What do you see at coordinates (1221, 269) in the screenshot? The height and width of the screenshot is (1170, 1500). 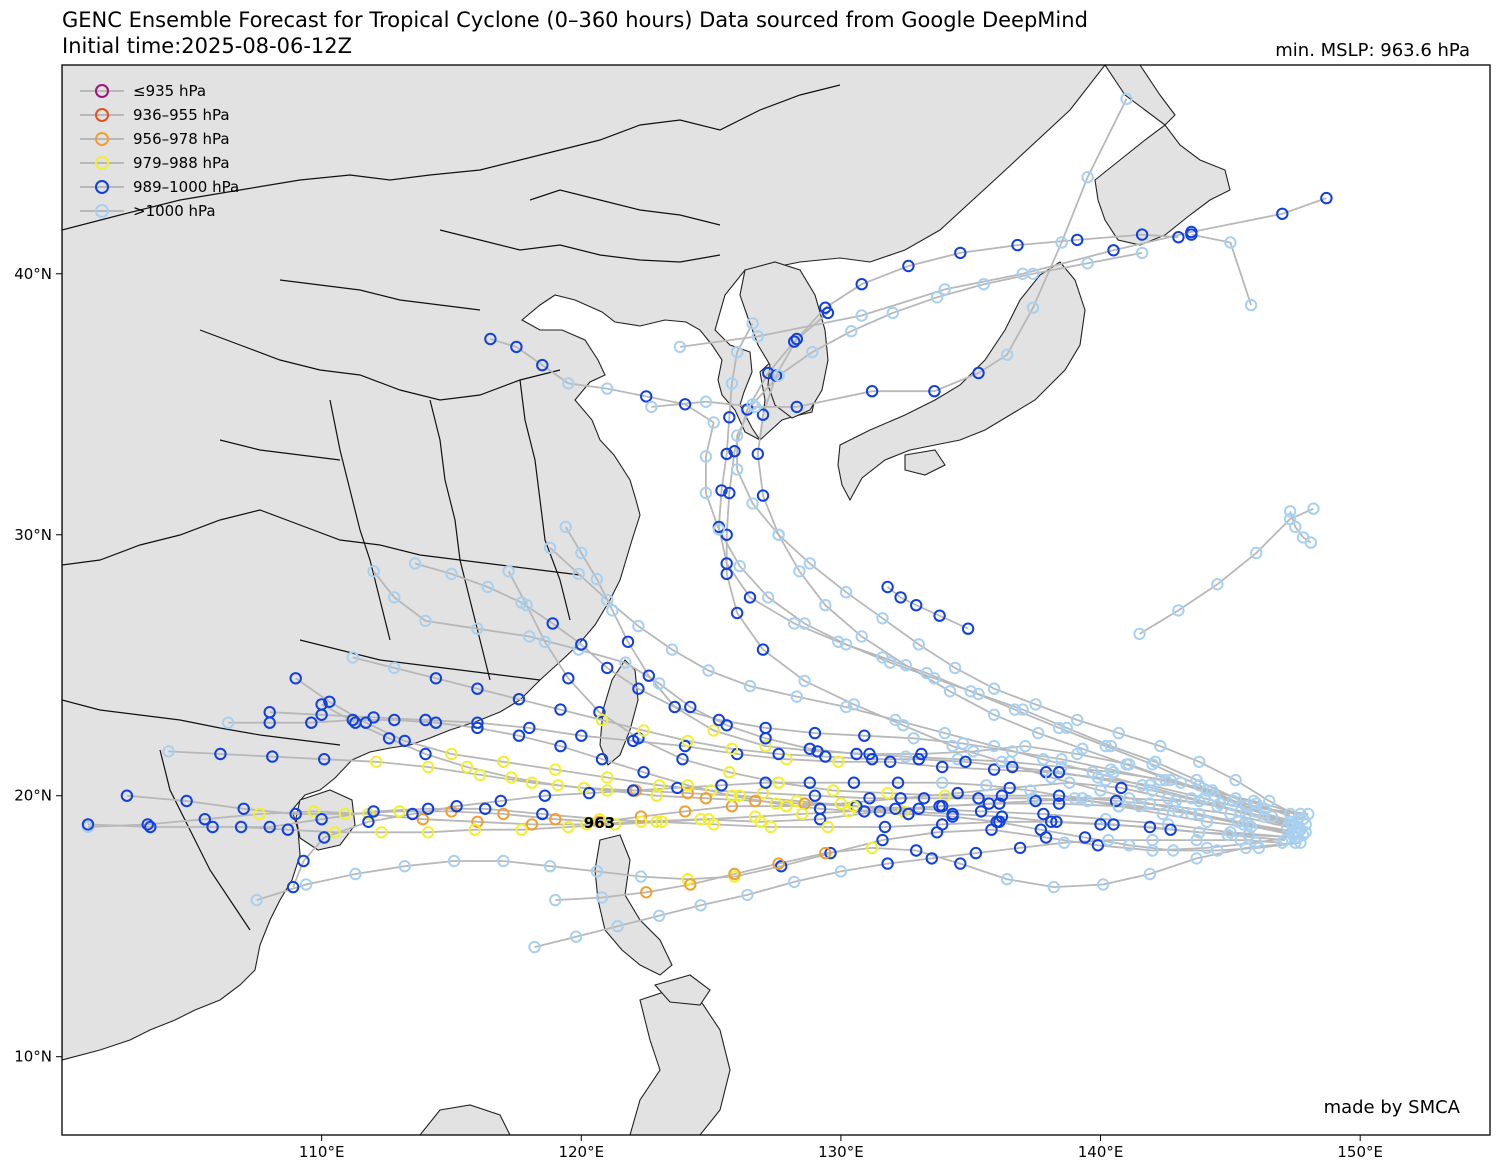 I see `track-line` at bounding box center [1221, 269].